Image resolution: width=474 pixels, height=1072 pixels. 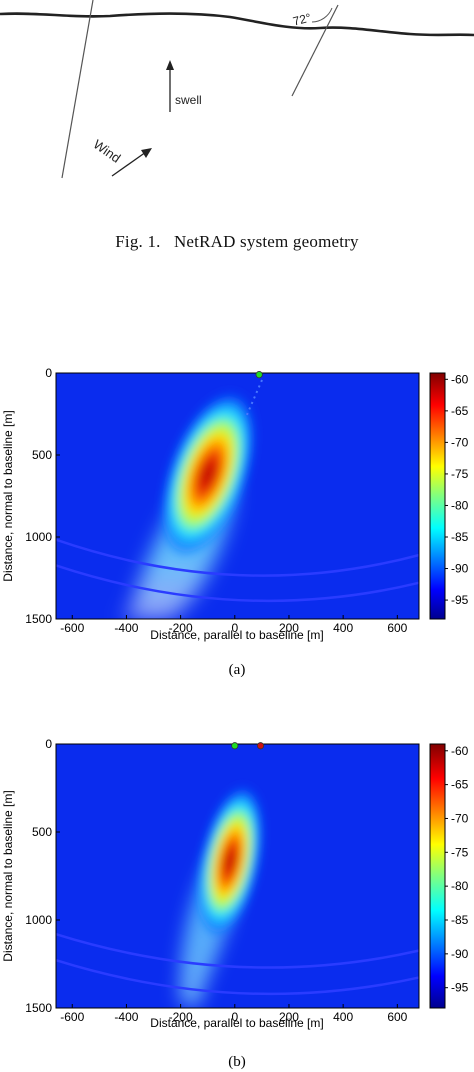 What do you see at coordinates (129, 164) in the screenshot?
I see `wind-arrow` at bounding box center [129, 164].